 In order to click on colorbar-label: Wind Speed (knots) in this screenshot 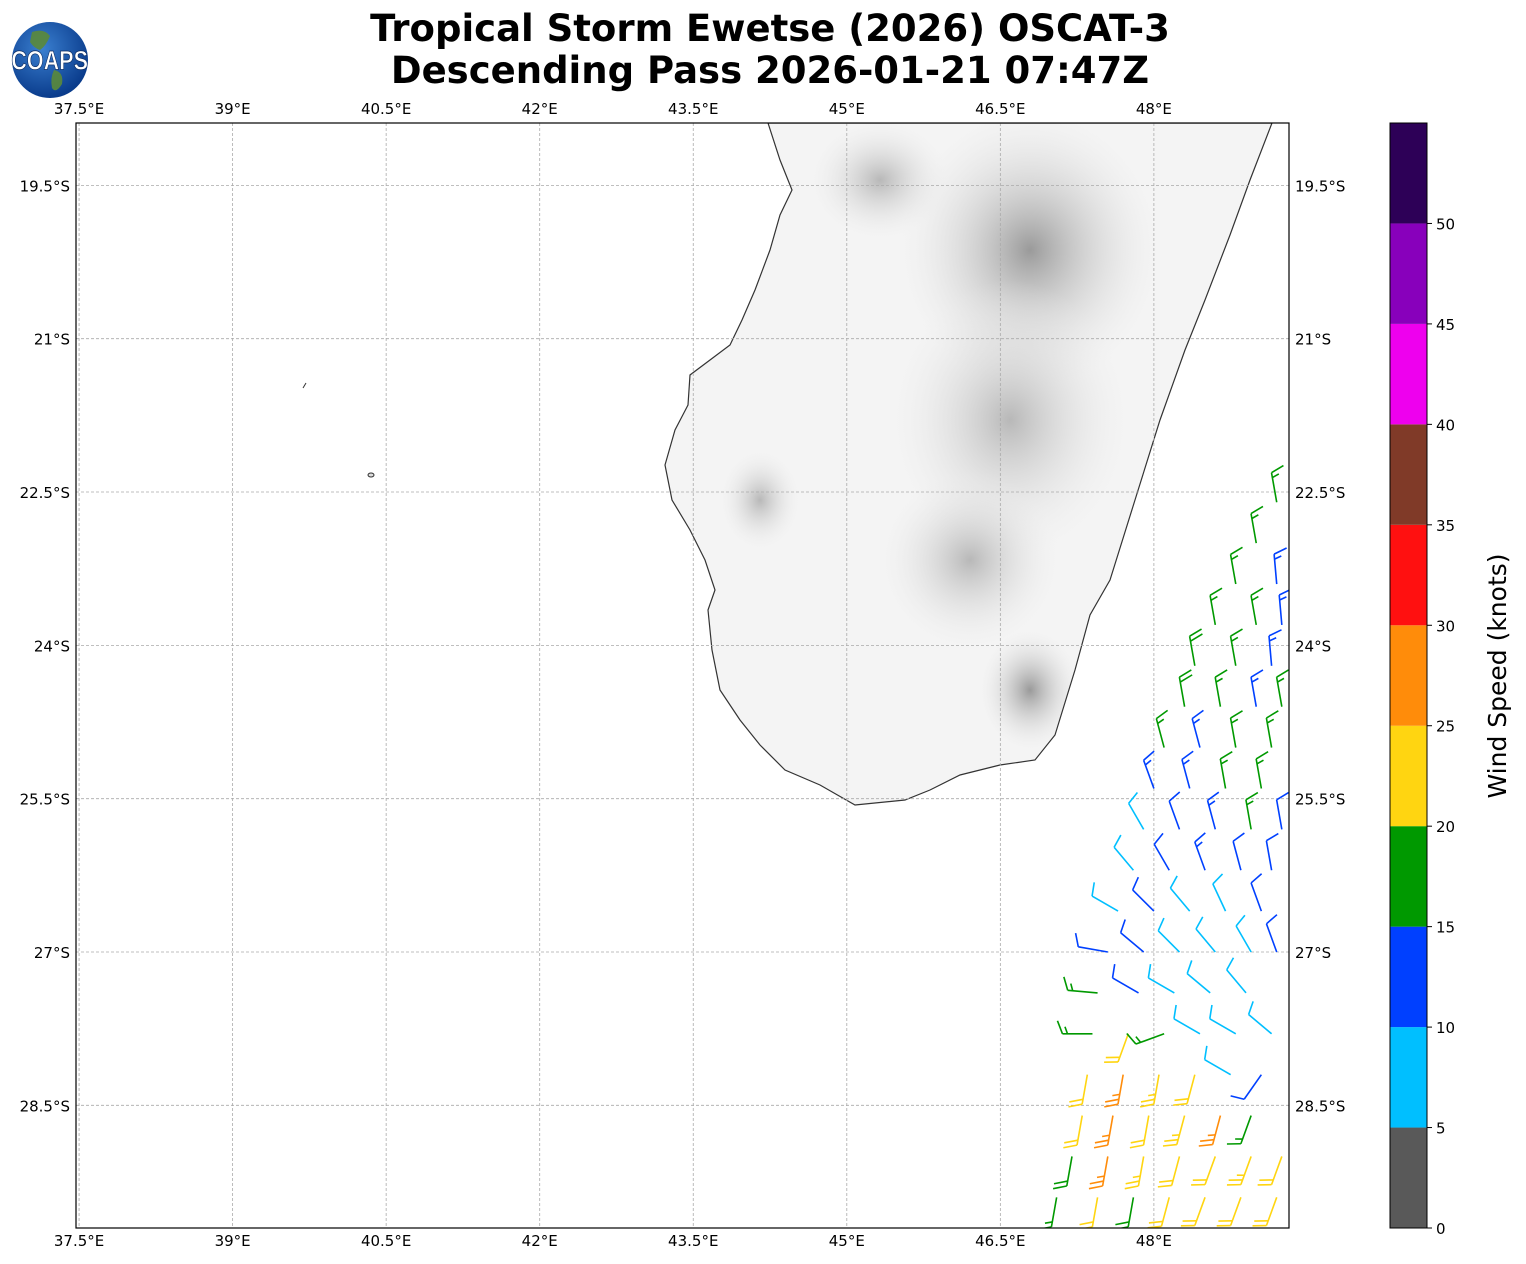, I will do `click(1497, 675)`.